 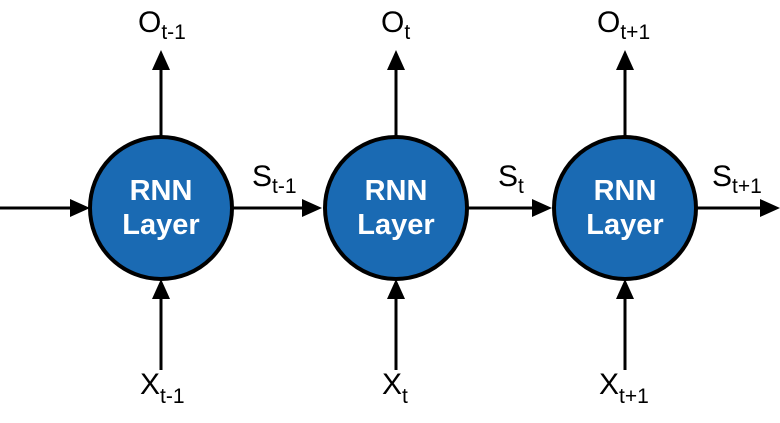 What do you see at coordinates (284, 186) in the screenshot?
I see `state-label-1-sub: t-1` at bounding box center [284, 186].